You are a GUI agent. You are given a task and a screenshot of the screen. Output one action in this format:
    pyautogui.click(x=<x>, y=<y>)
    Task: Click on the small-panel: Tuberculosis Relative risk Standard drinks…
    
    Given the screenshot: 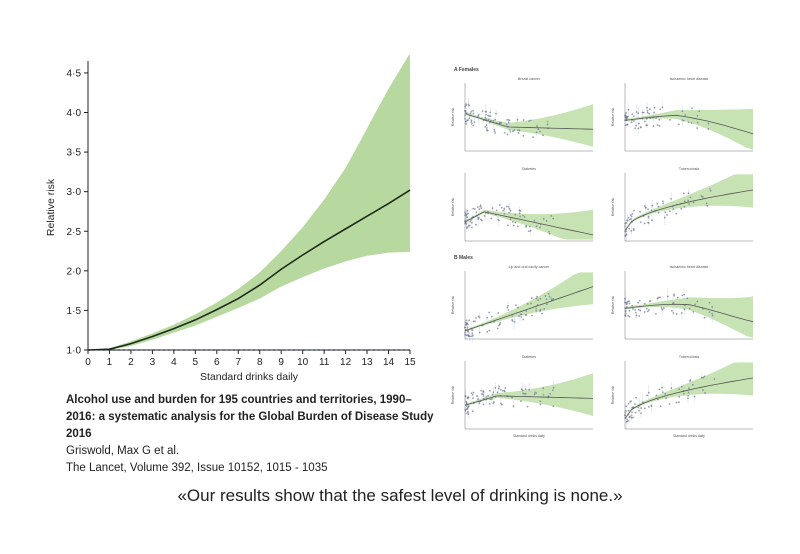 What is the action you would take?
    pyautogui.click(x=682, y=395)
    